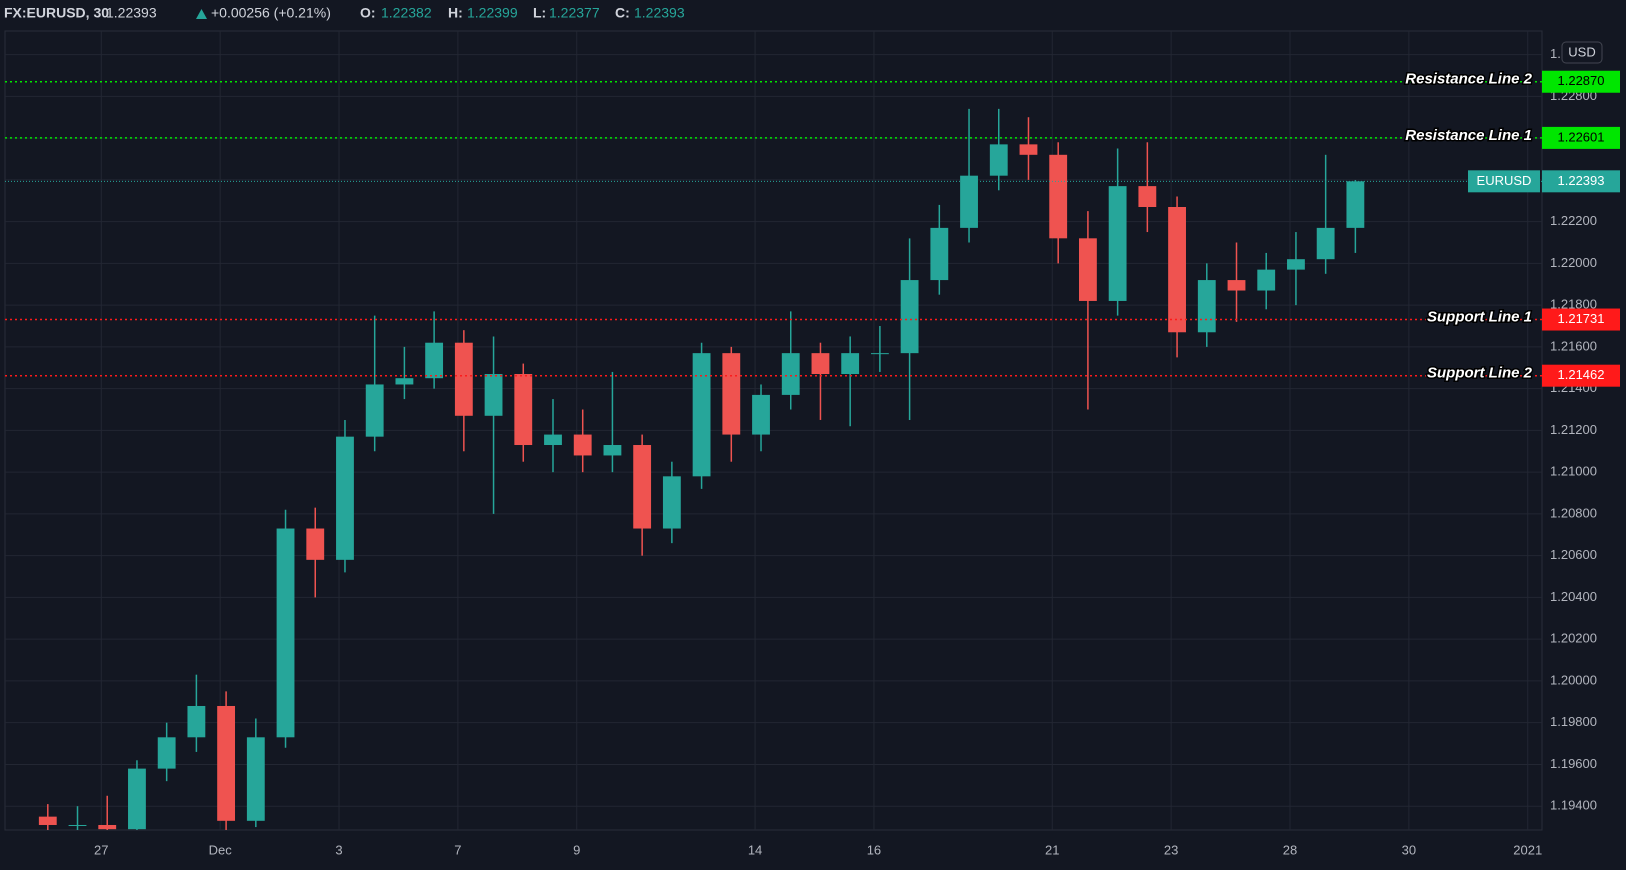 This screenshot has height=870, width=1626. I want to click on high-value: 1.22399, so click(492, 13).